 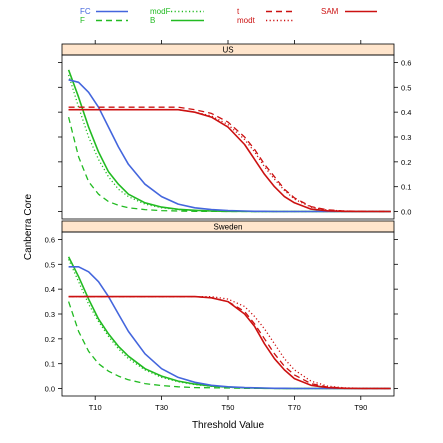 I want to click on legend-label: B, so click(x=152, y=20).